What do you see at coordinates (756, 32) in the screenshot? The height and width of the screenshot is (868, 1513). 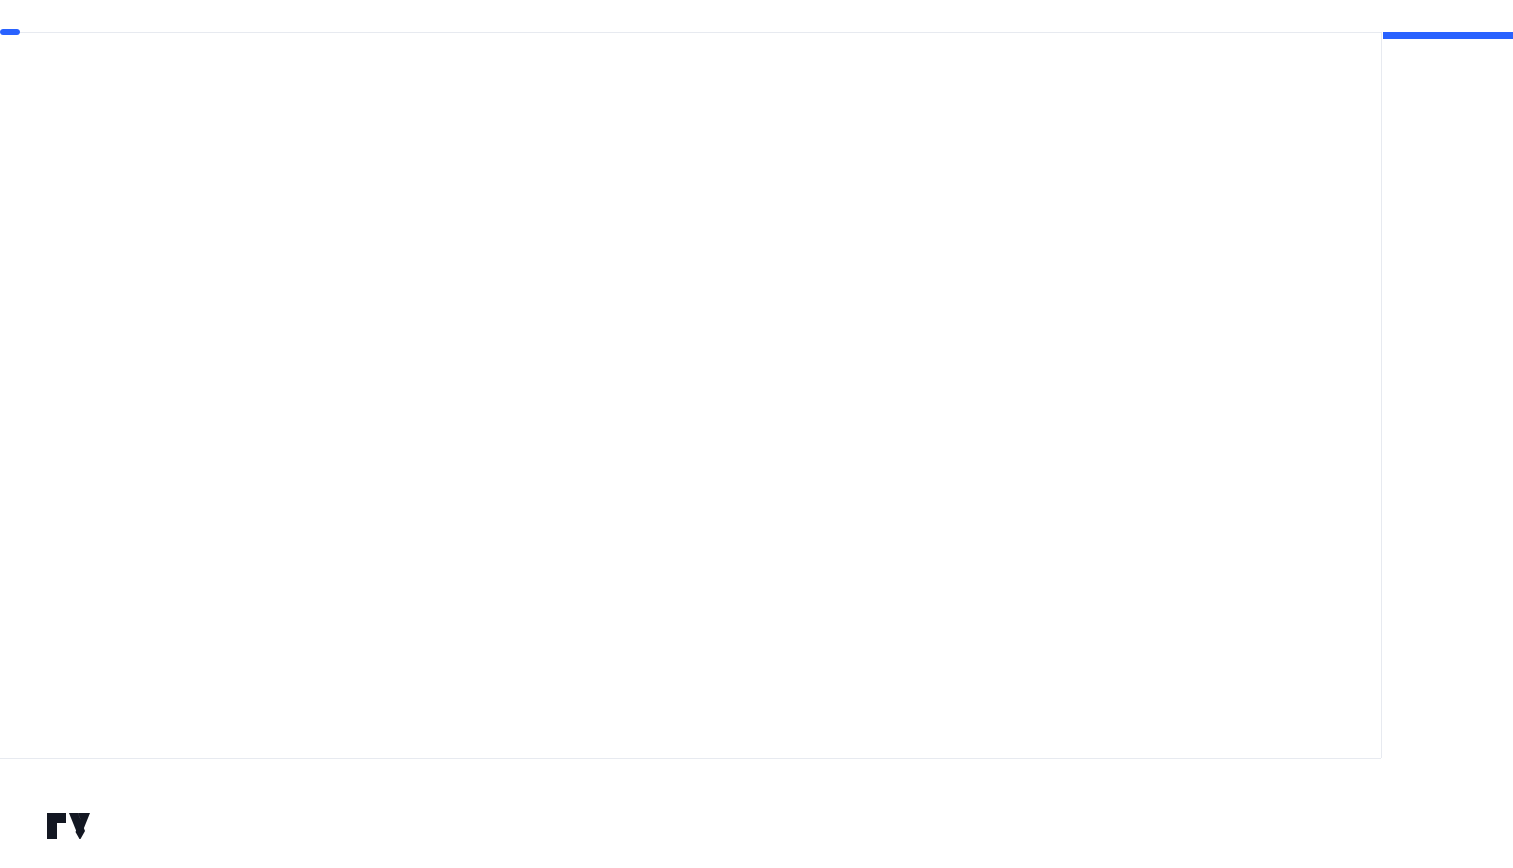 I see `separator` at bounding box center [756, 32].